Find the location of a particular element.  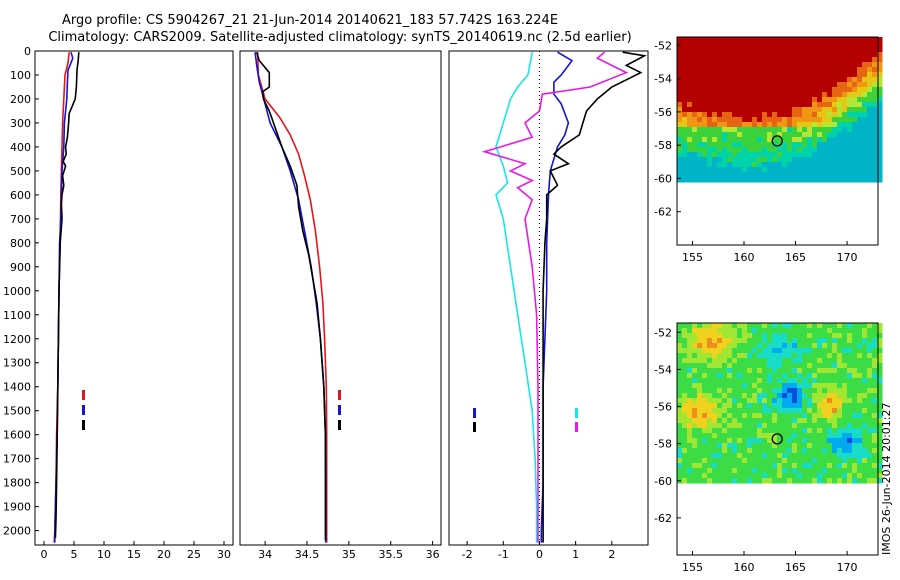

y-tick-label: 1600 is located at coordinates (17, 435).